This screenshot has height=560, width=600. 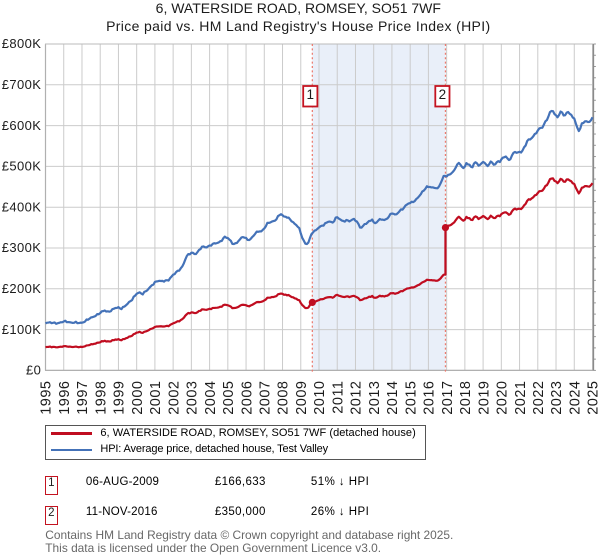 I want to click on svg-text: 1995, so click(x=47, y=398).